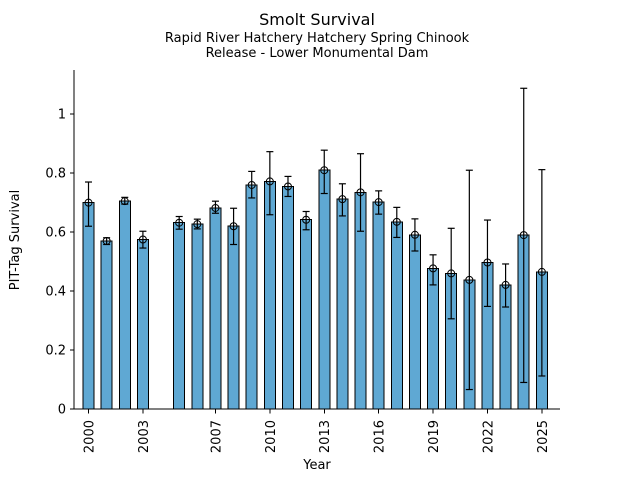 Image resolution: width=640 pixels, height=480 pixels. I want to click on x-axis-label: Year, so click(317, 465).